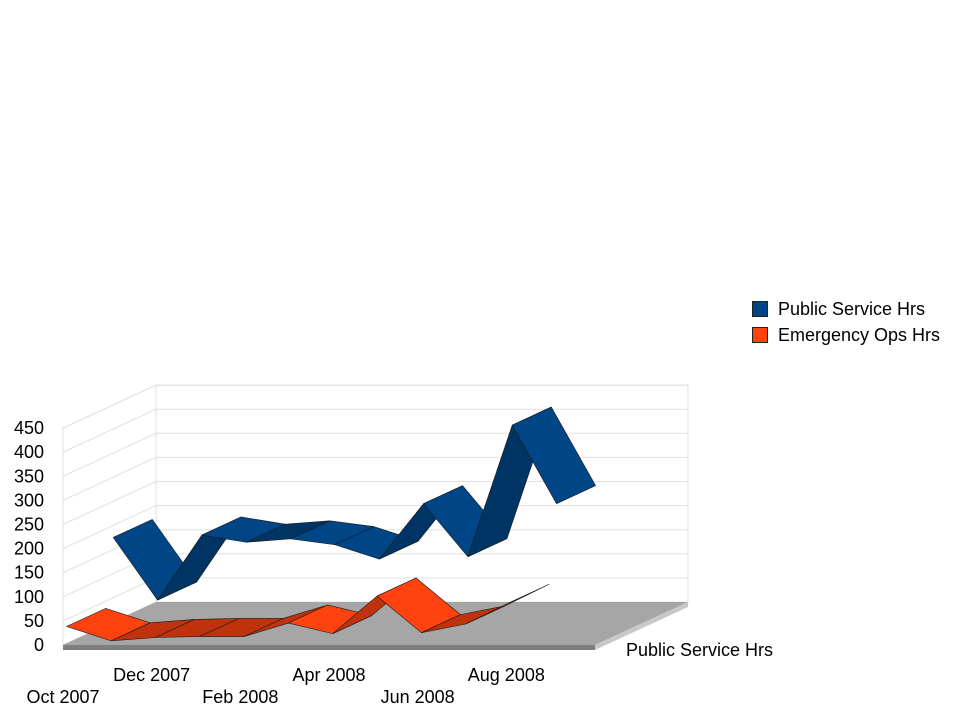 Image resolution: width=971 pixels, height=711 pixels. Describe the element at coordinates (151, 675) in the screenshot. I see `x-tick-label: Dec 2007` at that location.